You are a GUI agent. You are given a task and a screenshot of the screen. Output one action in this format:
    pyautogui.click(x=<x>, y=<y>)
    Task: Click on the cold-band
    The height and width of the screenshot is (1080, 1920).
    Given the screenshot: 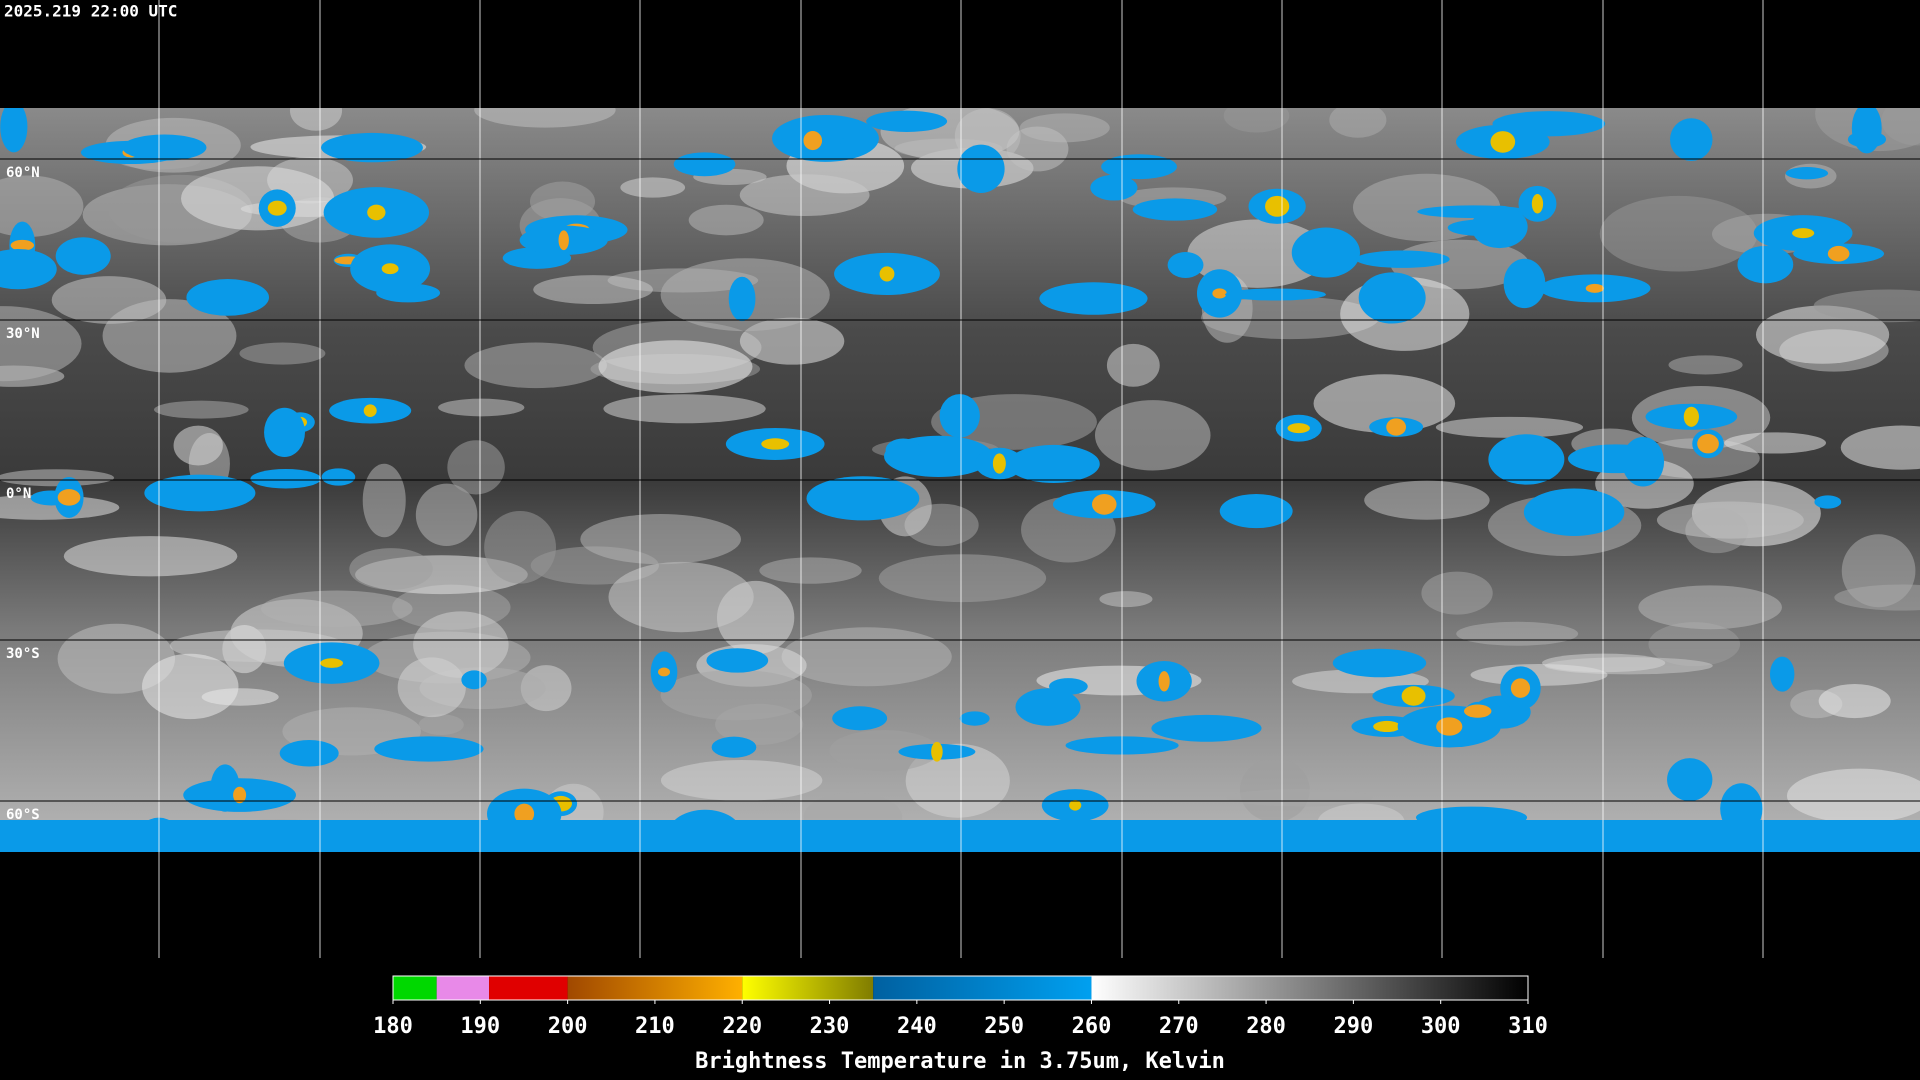 What is the action you would take?
    pyautogui.click(x=960, y=836)
    